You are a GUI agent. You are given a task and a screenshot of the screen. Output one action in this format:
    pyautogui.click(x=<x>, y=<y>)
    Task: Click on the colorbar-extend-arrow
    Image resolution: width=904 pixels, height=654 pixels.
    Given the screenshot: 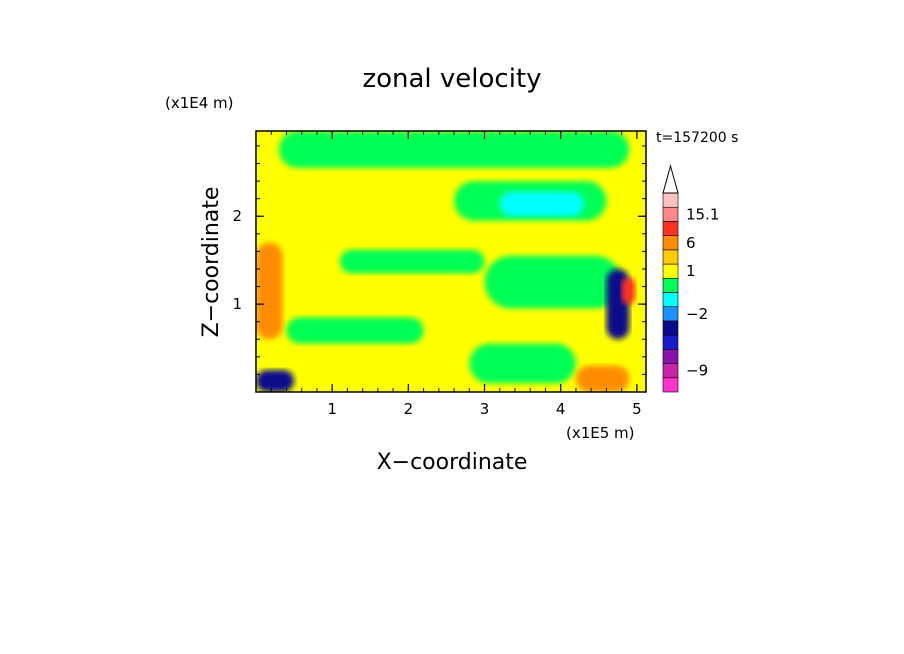 What is the action you would take?
    pyautogui.click(x=670, y=179)
    